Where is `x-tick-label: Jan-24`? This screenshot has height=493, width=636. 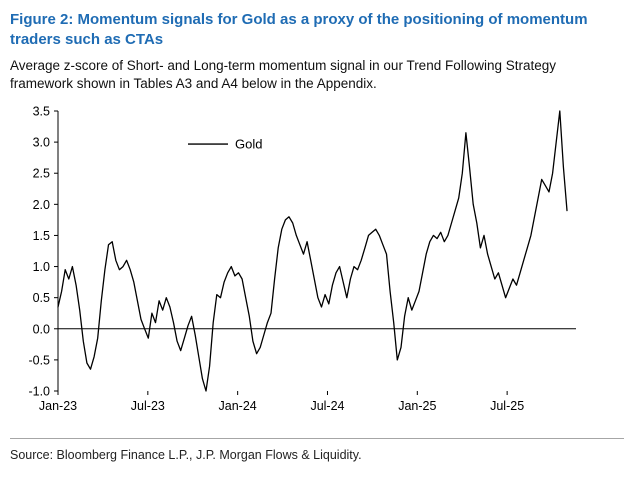
x-tick-label: Jan-24 is located at coordinates (238, 406).